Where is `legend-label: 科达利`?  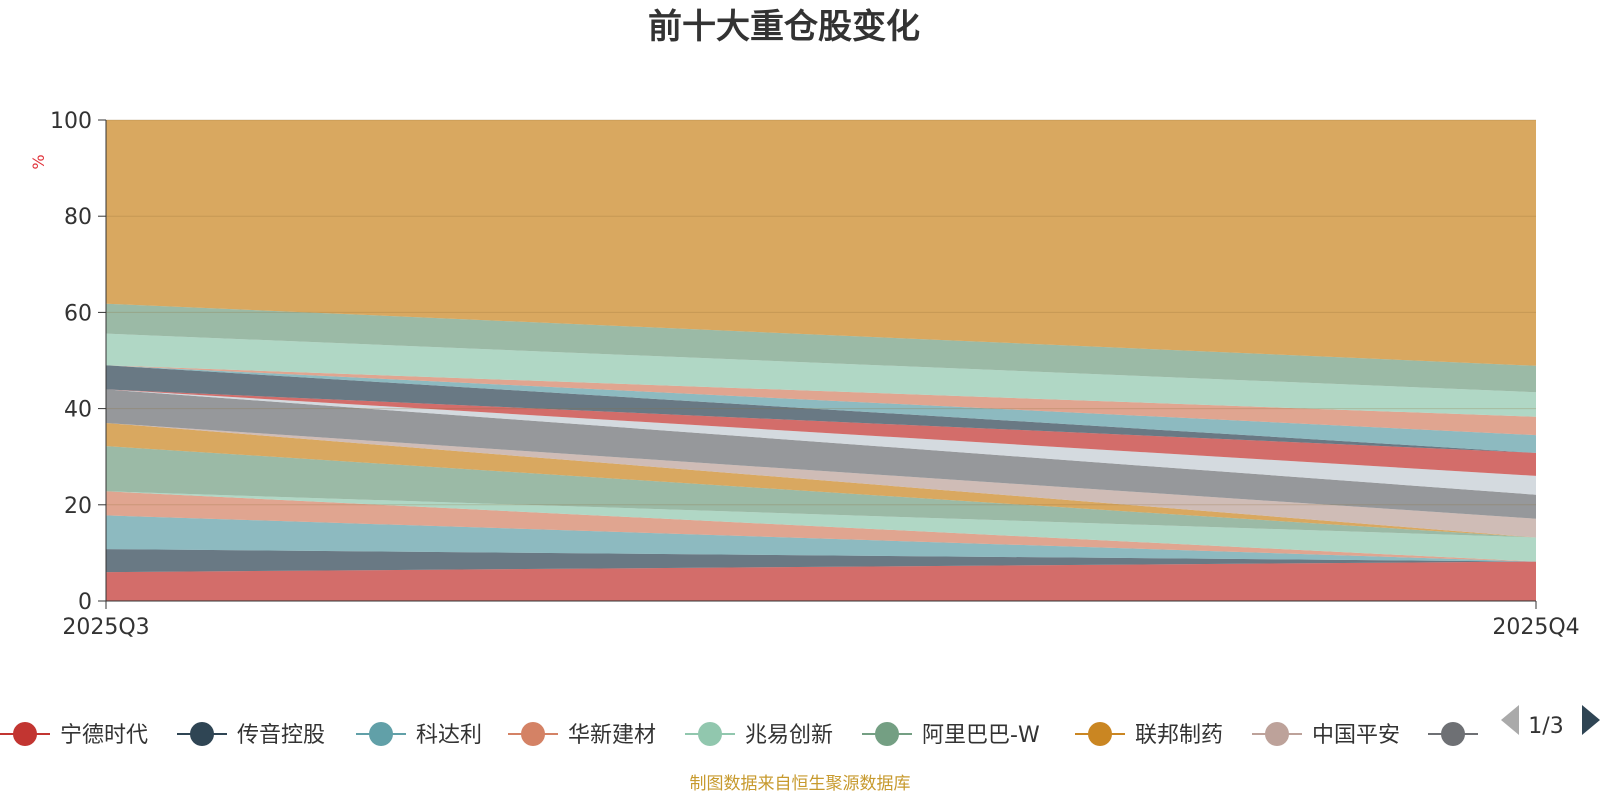
legend-label: 科达利 is located at coordinates (449, 735).